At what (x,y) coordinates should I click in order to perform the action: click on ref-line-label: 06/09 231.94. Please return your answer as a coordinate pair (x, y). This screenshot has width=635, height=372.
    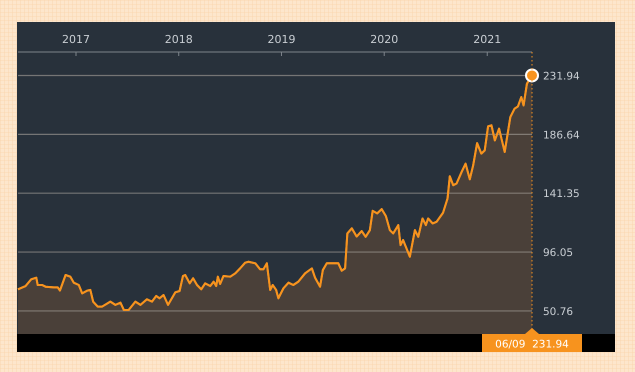
    Looking at the image, I should click on (532, 344).